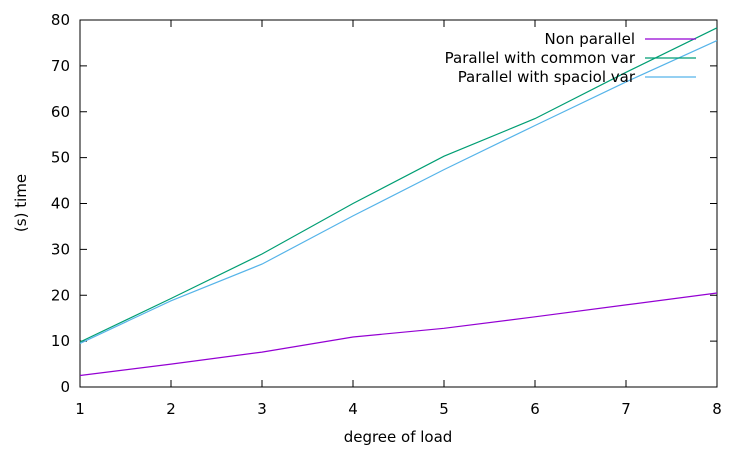  I want to click on y-tick-label: 60, so click(60, 112).